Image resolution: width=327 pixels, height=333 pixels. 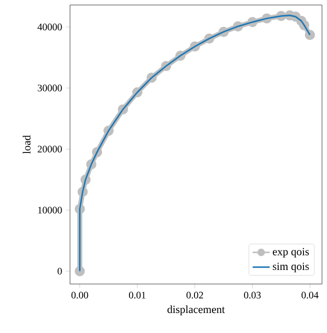 What do you see at coordinates (252, 295) in the screenshot?
I see `x-tick-label: 0.03` at bounding box center [252, 295].